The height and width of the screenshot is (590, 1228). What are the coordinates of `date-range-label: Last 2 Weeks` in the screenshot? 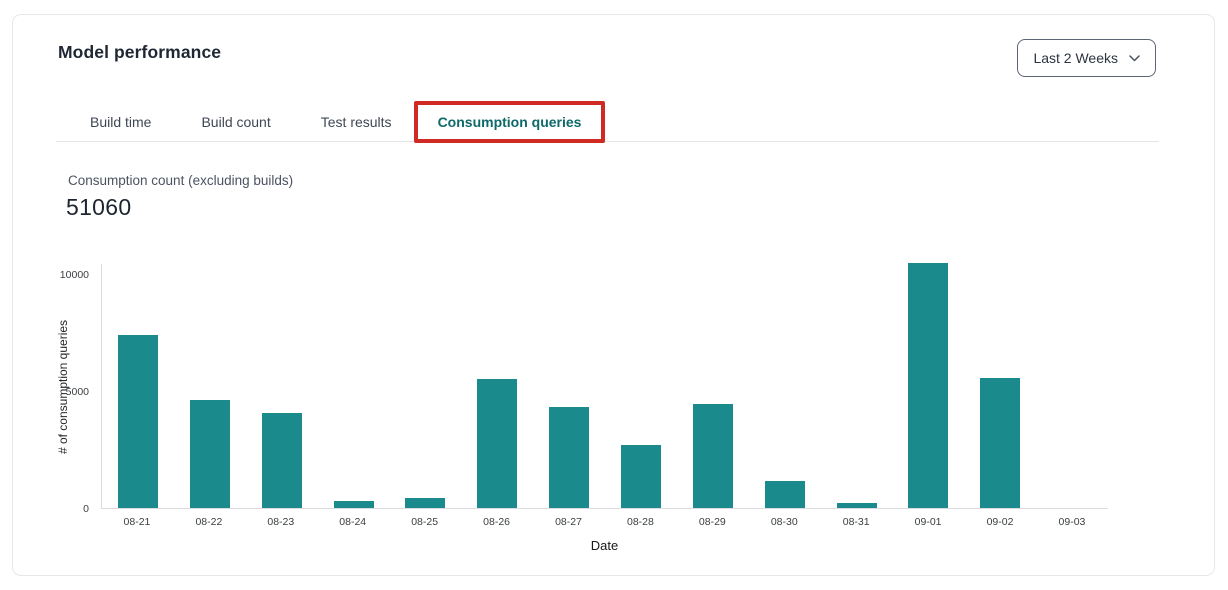 It's located at (1075, 58).